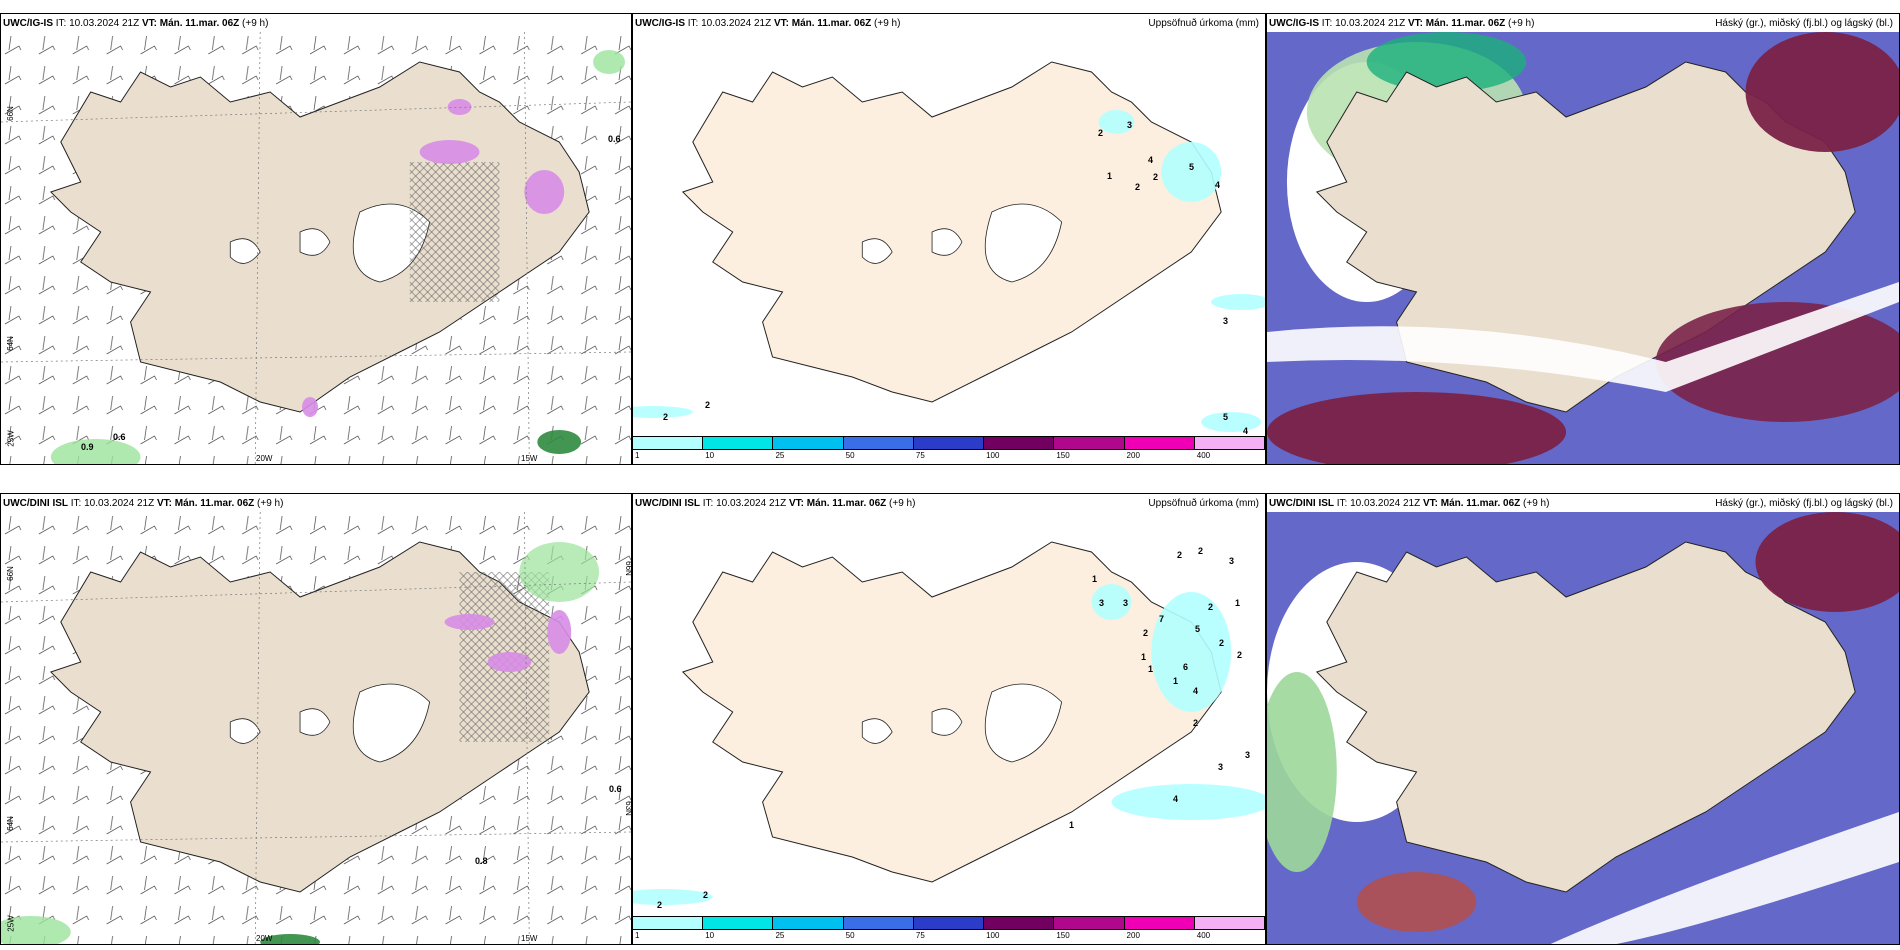 The image size is (1900, 950). What do you see at coordinates (1186, 667) in the screenshot?
I see `precip-value: 6` at bounding box center [1186, 667].